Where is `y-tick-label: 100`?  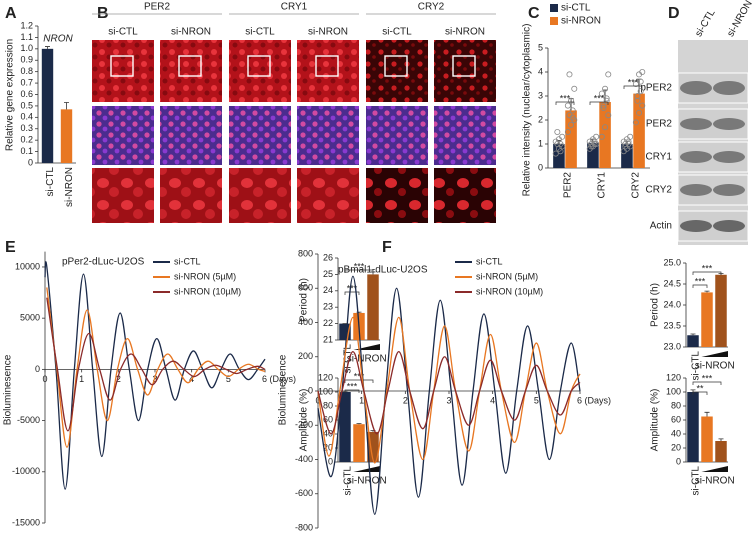
y-tick-label: 100 is located at coordinates (673, 391).